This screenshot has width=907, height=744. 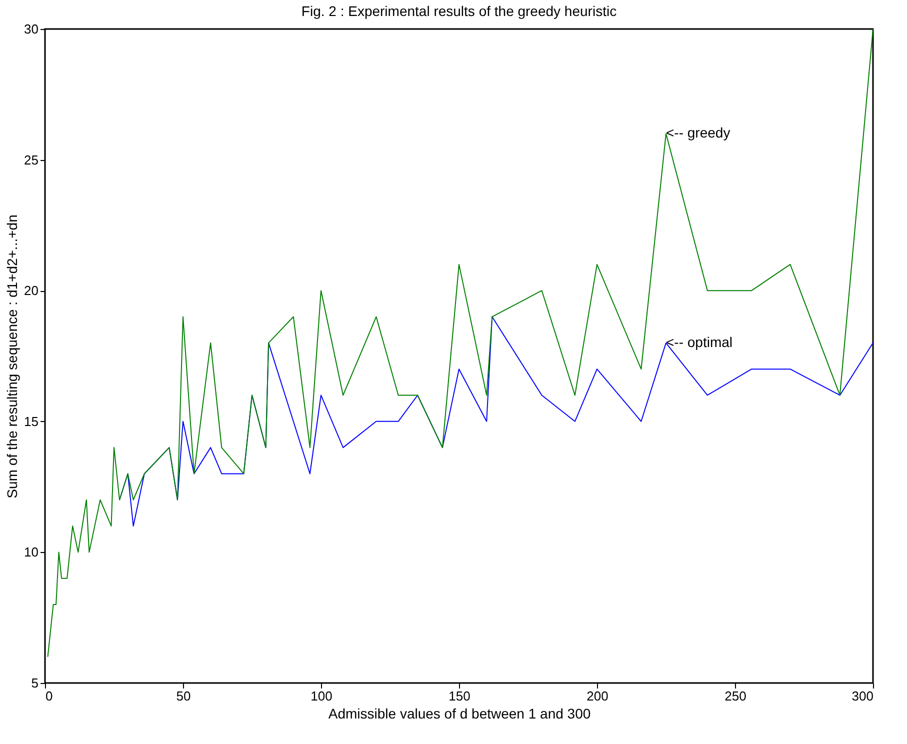 What do you see at coordinates (31, 552) in the screenshot?
I see `y-tick-label: 10` at bounding box center [31, 552].